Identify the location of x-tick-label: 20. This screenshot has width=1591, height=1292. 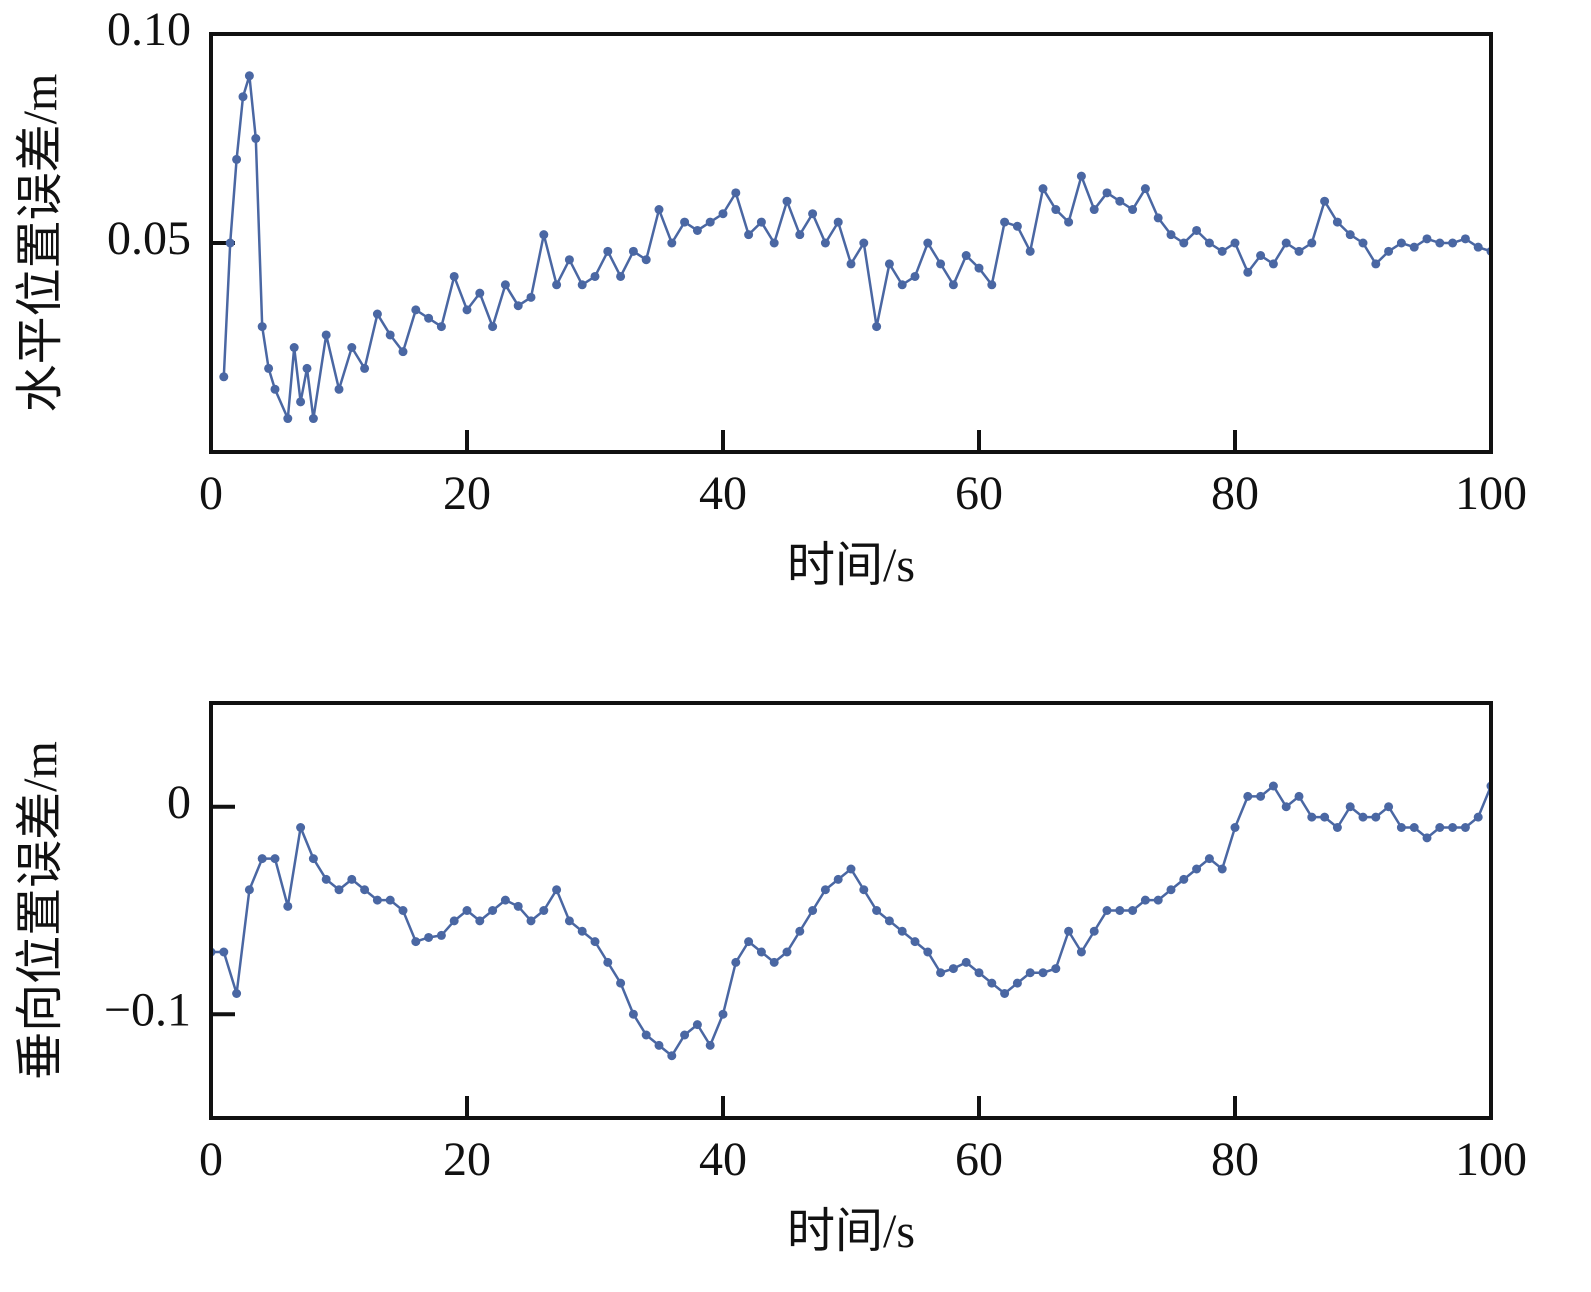
(467, 493).